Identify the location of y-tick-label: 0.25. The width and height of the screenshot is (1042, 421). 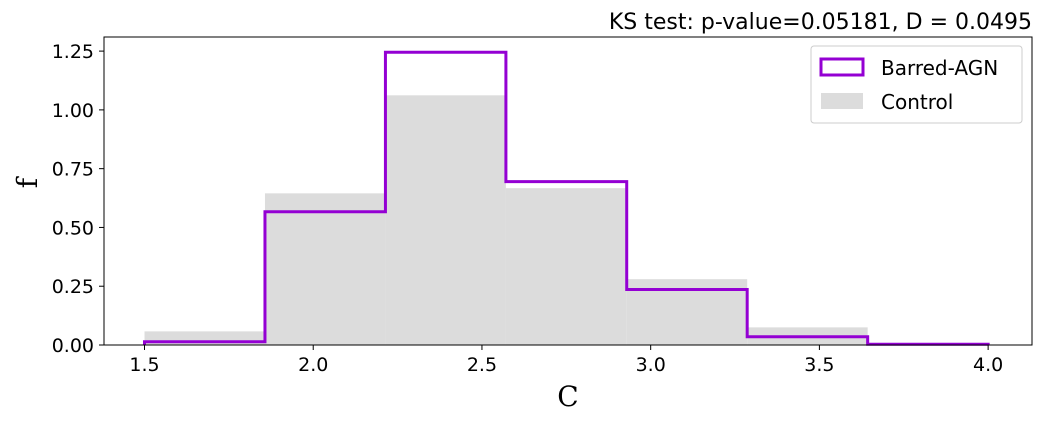
(73, 287).